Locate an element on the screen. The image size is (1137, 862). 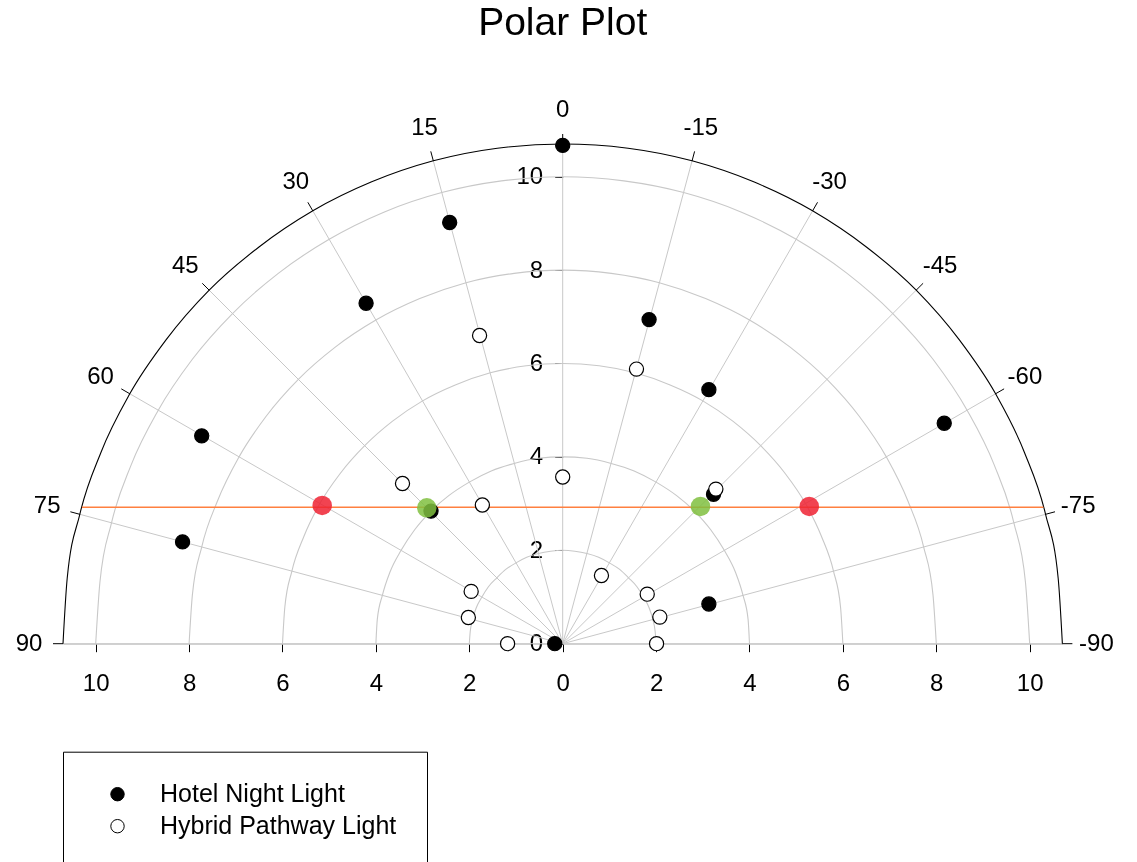
text: 90 is located at coordinates (29, 642).